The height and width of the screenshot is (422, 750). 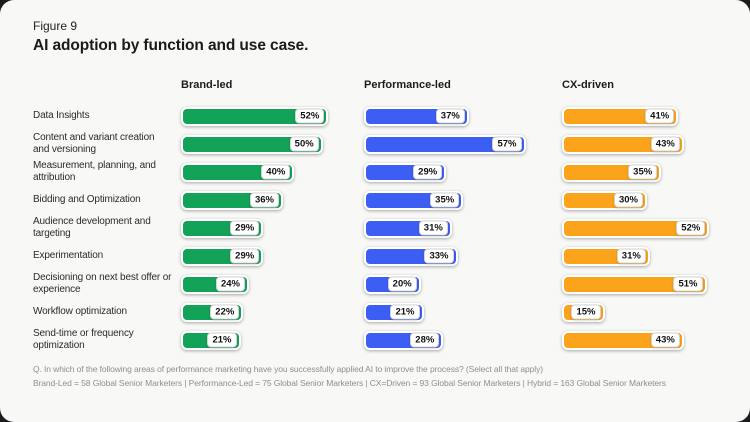 What do you see at coordinates (215, 284) in the screenshot?
I see `bar: 24%` at bounding box center [215, 284].